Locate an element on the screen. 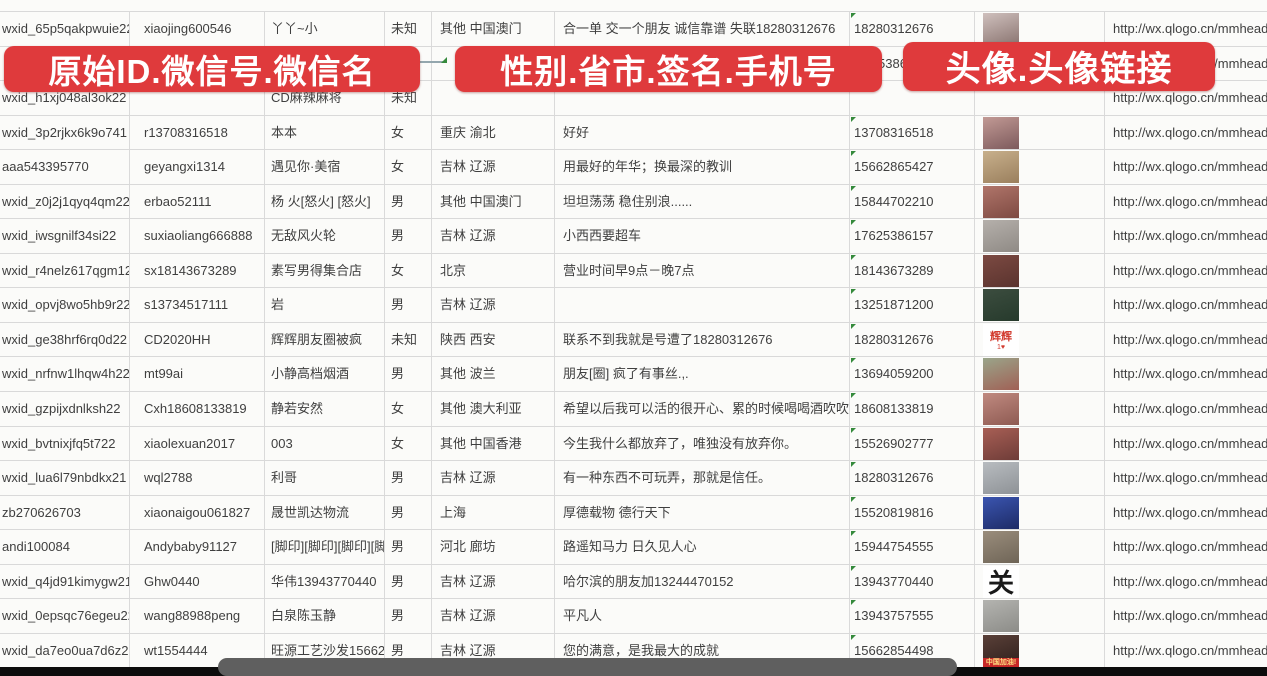 This screenshot has width=1267, height=676. cell-signature: 用最好的年华；换最深的教训 is located at coordinates (702, 167).